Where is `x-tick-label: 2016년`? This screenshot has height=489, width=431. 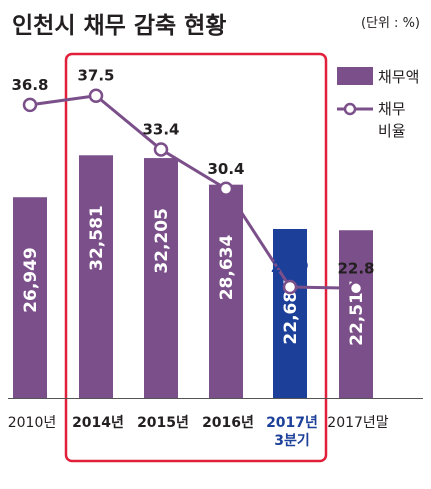 x-tick-label: 2016년 is located at coordinates (228, 423).